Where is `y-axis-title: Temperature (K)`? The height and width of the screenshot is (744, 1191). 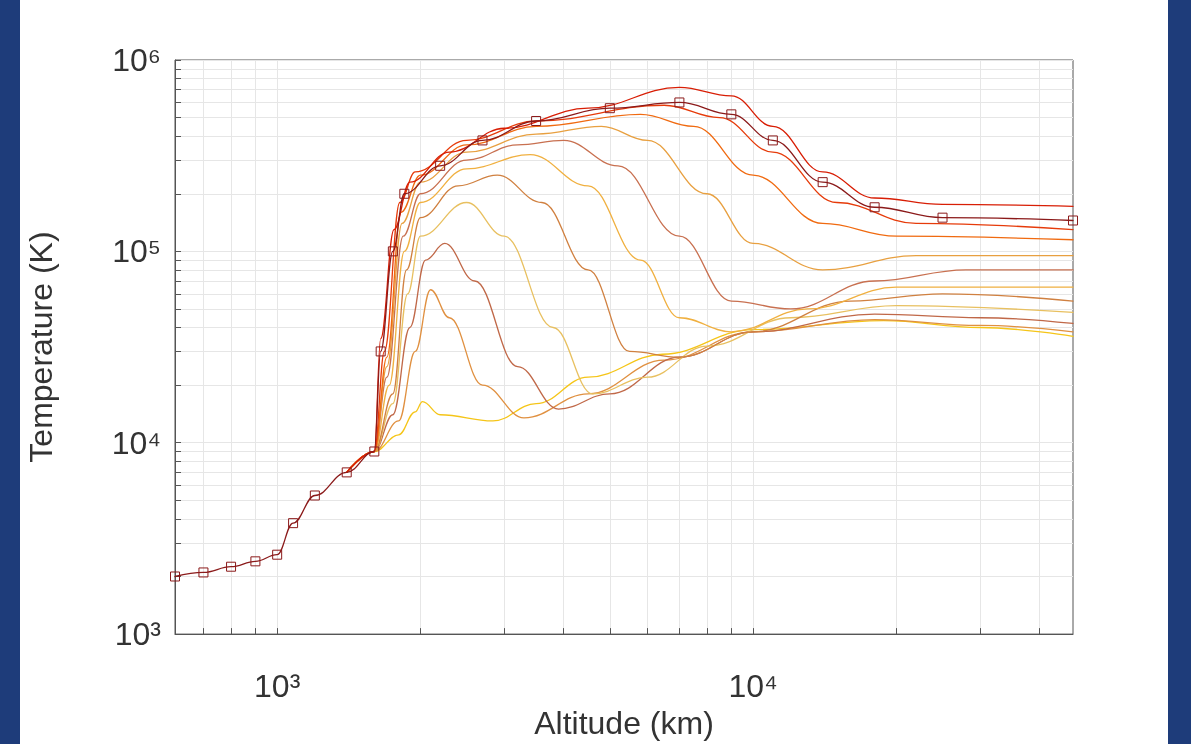 y-axis-title: Temperature (K) is located at coordinates (41, 347).